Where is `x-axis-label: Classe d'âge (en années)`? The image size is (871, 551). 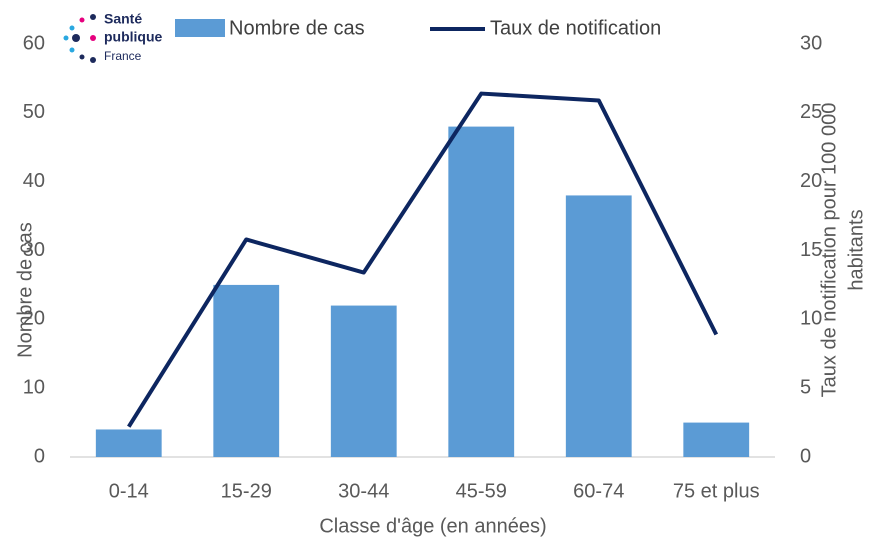 x-axis-label: Classe d'âge (en années) is located at coordinates (432, 526).